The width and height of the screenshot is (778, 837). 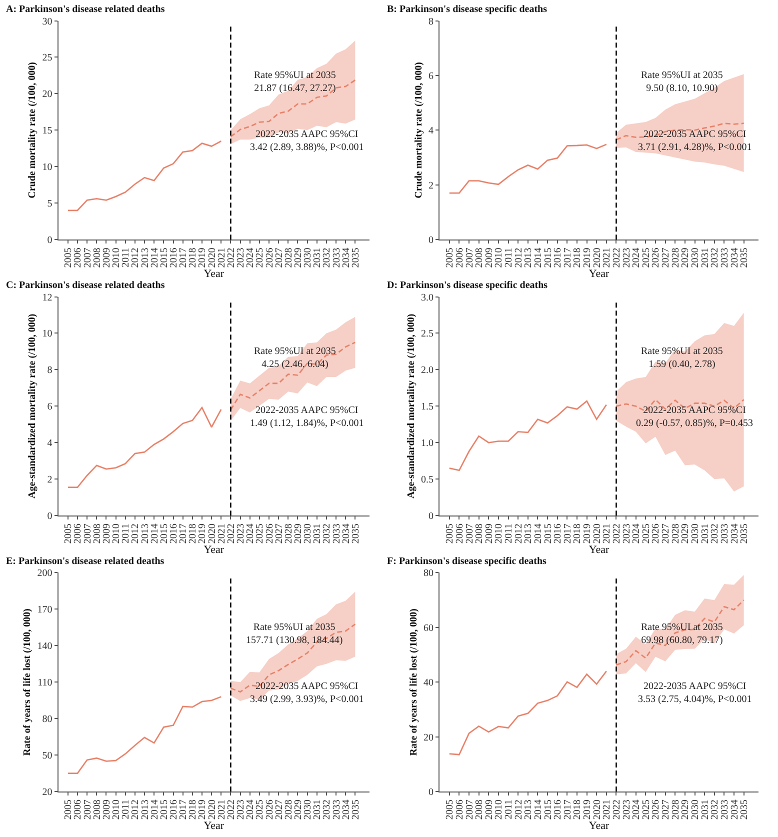 I want to click on x-tick-label: 2021, so click(x=607, y=258).